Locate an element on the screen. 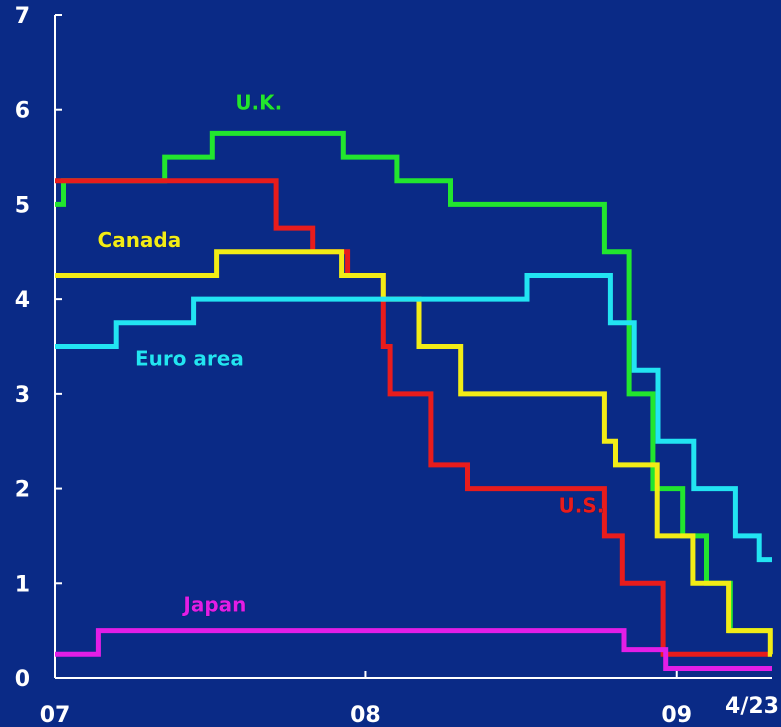 Image resolution: width=781 pixels, height=727 pixels. series-label-canada: Canada is located at coordinates (140, 240).